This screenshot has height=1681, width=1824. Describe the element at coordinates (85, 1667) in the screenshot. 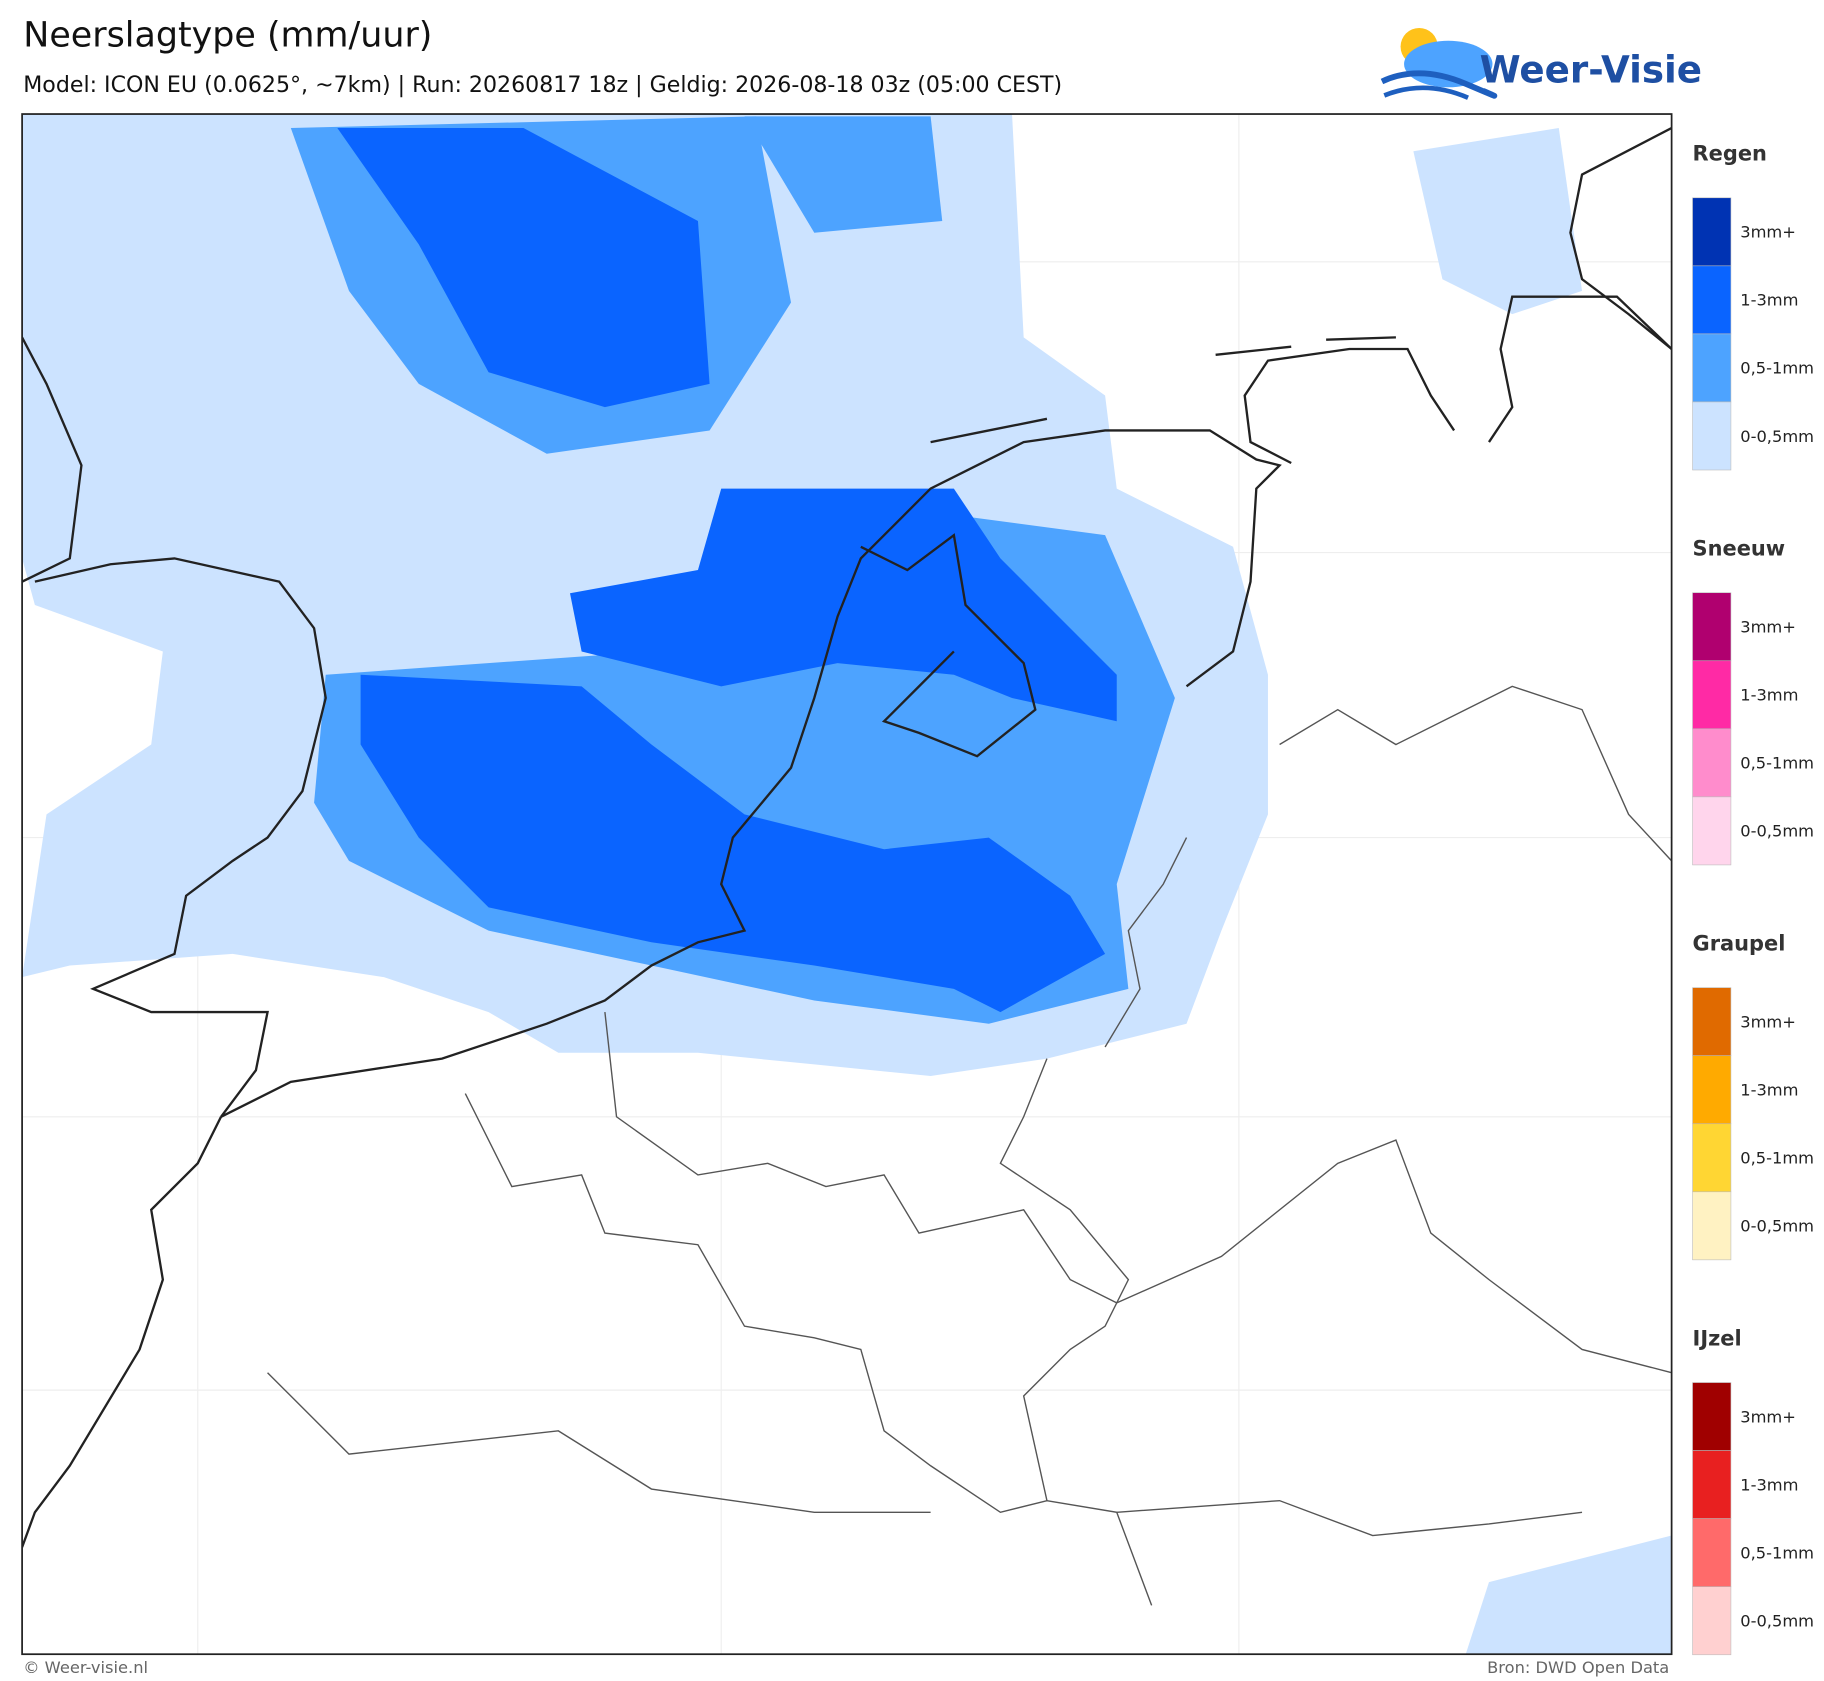

I see `footer-left: © Weer-visie.nl` at that location.